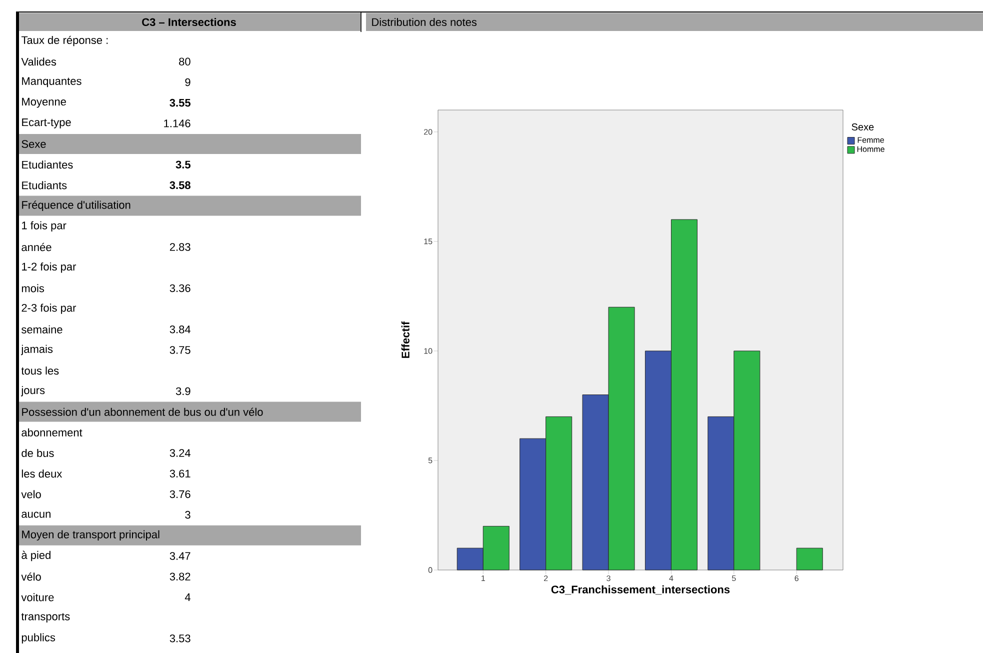 Image resolution: width=983 pixels, height=653 pixels. I want to click on category-label: semaine, so click(42, 329).